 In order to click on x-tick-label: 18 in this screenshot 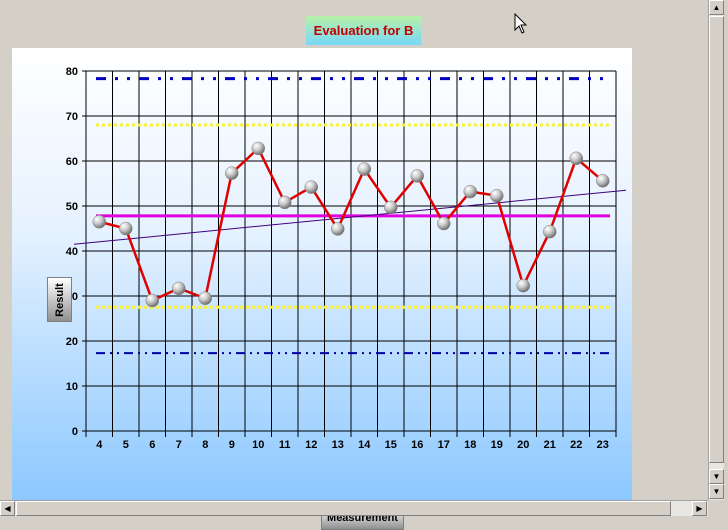, I will do `click(470, 445)`.